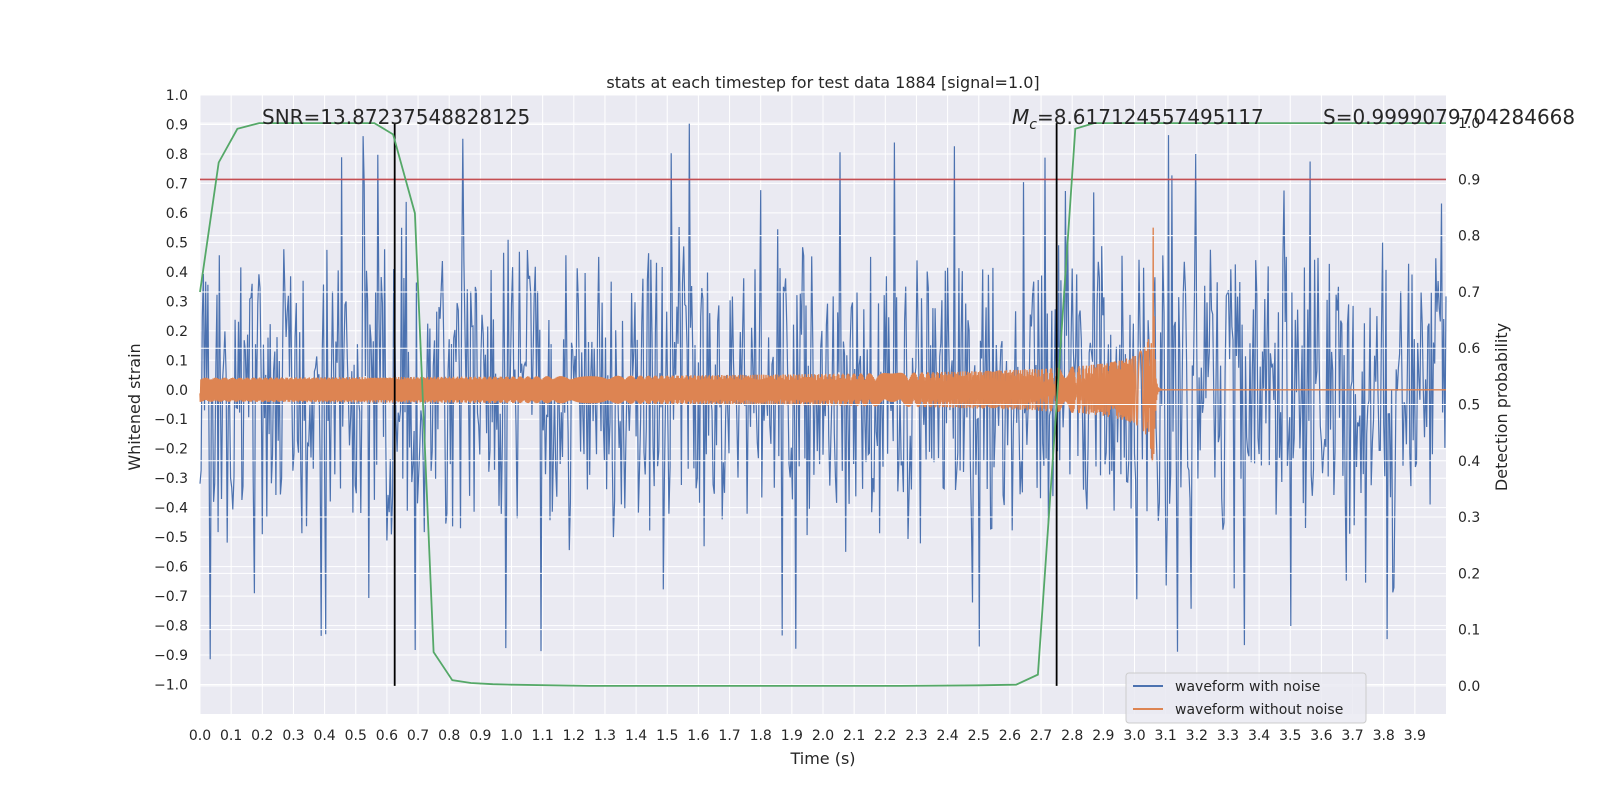  What do you see at coordinates (1469, 237) in the screenshot?
I see `y2-tick-label: 0.8` at bounding box center [1469, 237].